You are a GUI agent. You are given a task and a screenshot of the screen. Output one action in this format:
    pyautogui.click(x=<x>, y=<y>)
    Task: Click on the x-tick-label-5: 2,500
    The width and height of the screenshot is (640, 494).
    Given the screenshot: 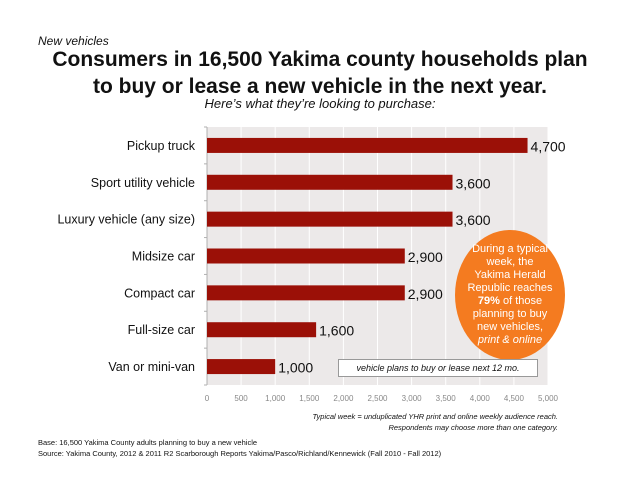 What is the action you would take?
    pyautogui.click(x=377, y=398)
    